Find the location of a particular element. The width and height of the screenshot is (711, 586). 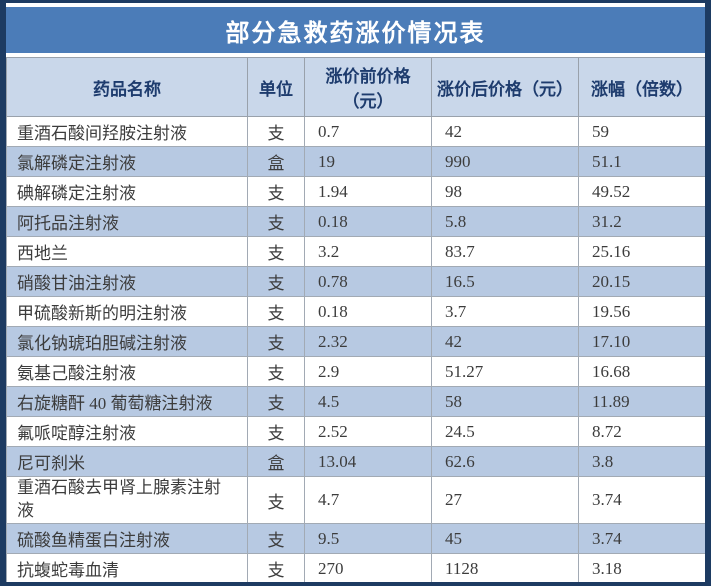

drug-name-cell: 氨基己酸注射液 is located at coordinates (127, 371).